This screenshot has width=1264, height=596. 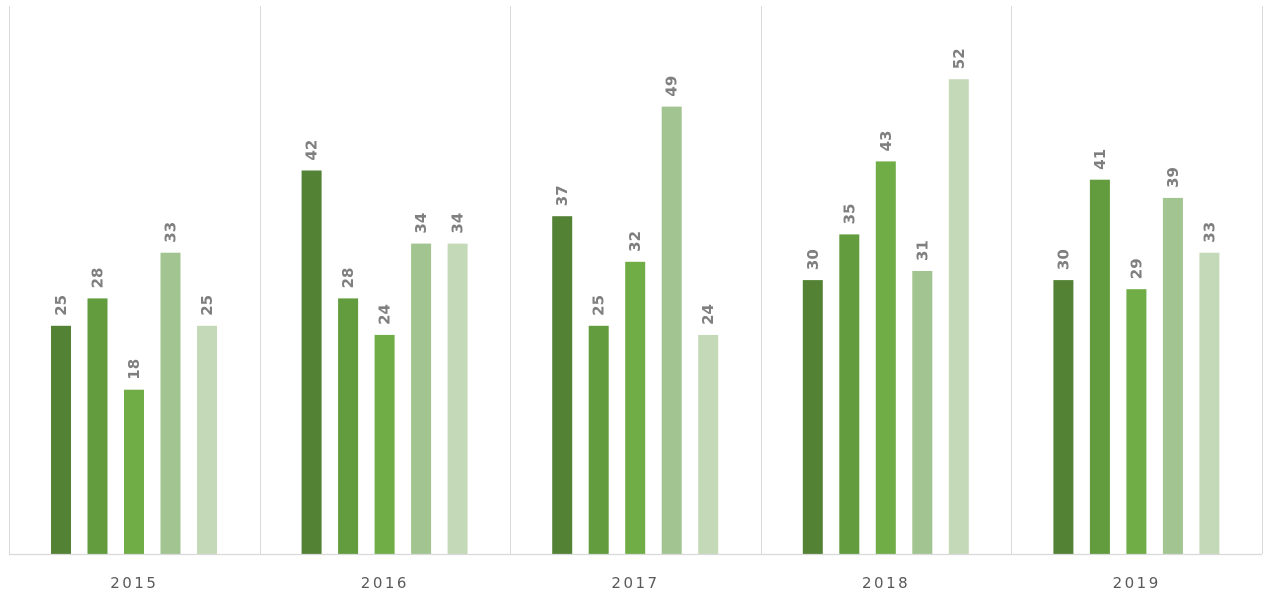 I want to click on data-label-2015-series-1: 25, so click(x=61, y=305).